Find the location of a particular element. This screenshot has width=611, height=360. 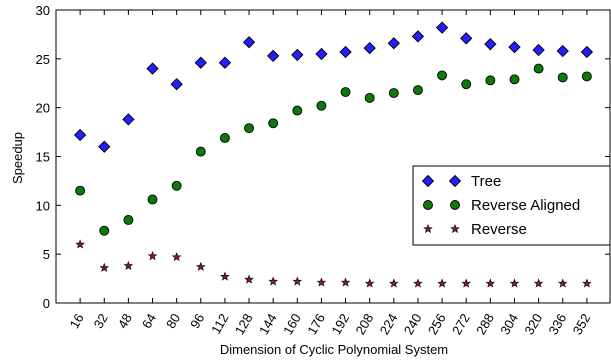

x-tick-label: 32 is located at coordinates (101, 321).